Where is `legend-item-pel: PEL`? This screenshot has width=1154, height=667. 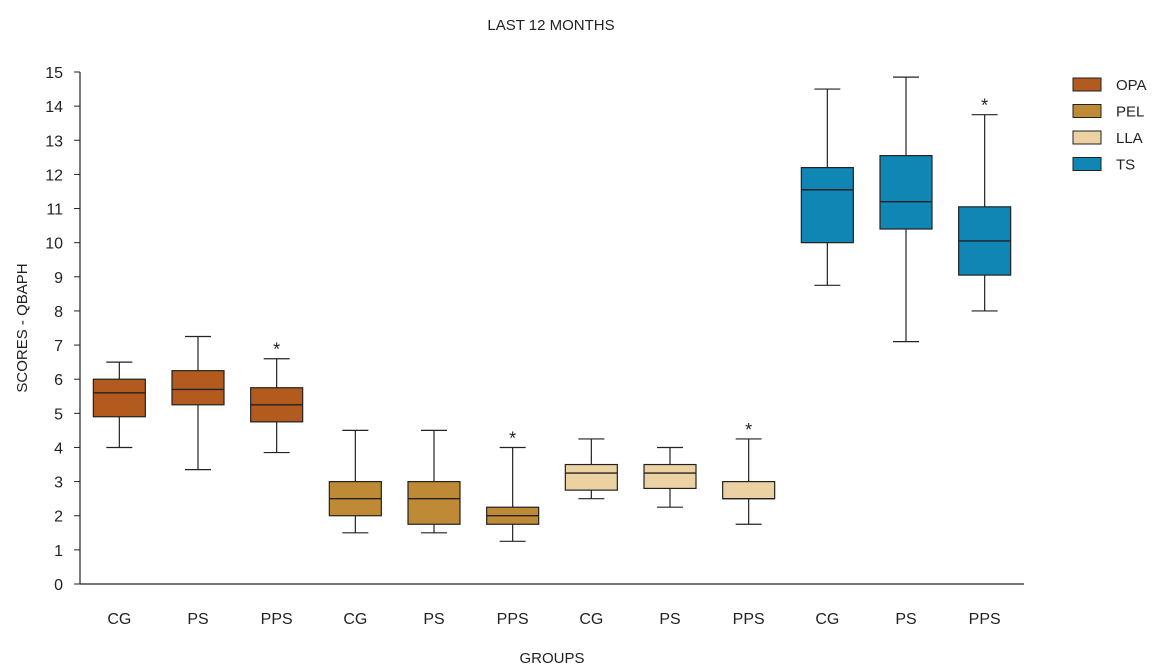
legend-item-pel: PEL is located at coordinates (1108, 112).